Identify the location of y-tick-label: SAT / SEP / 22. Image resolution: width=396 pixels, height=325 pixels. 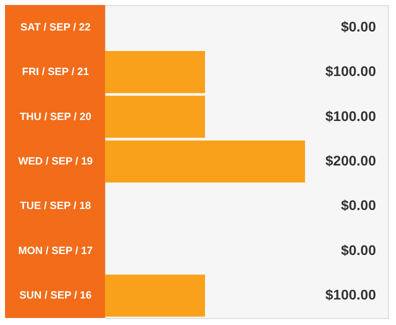
(55, 27).